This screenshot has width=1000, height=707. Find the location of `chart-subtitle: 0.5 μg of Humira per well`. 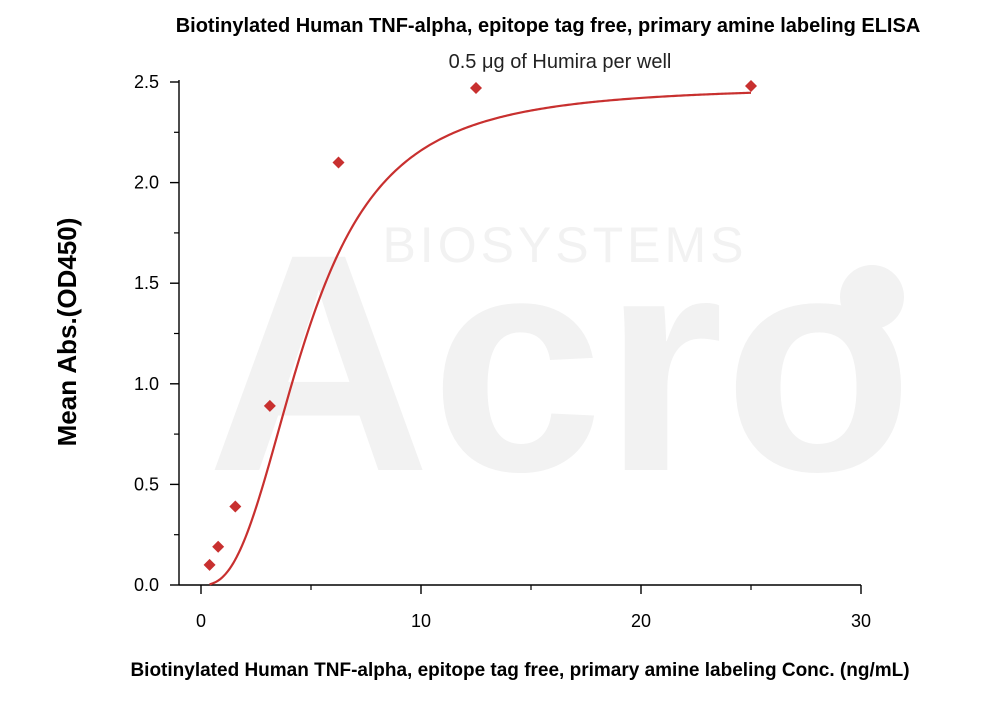

chart-subtitle: 0.5 μg of Humira per well is located at coordinates (560, 62).